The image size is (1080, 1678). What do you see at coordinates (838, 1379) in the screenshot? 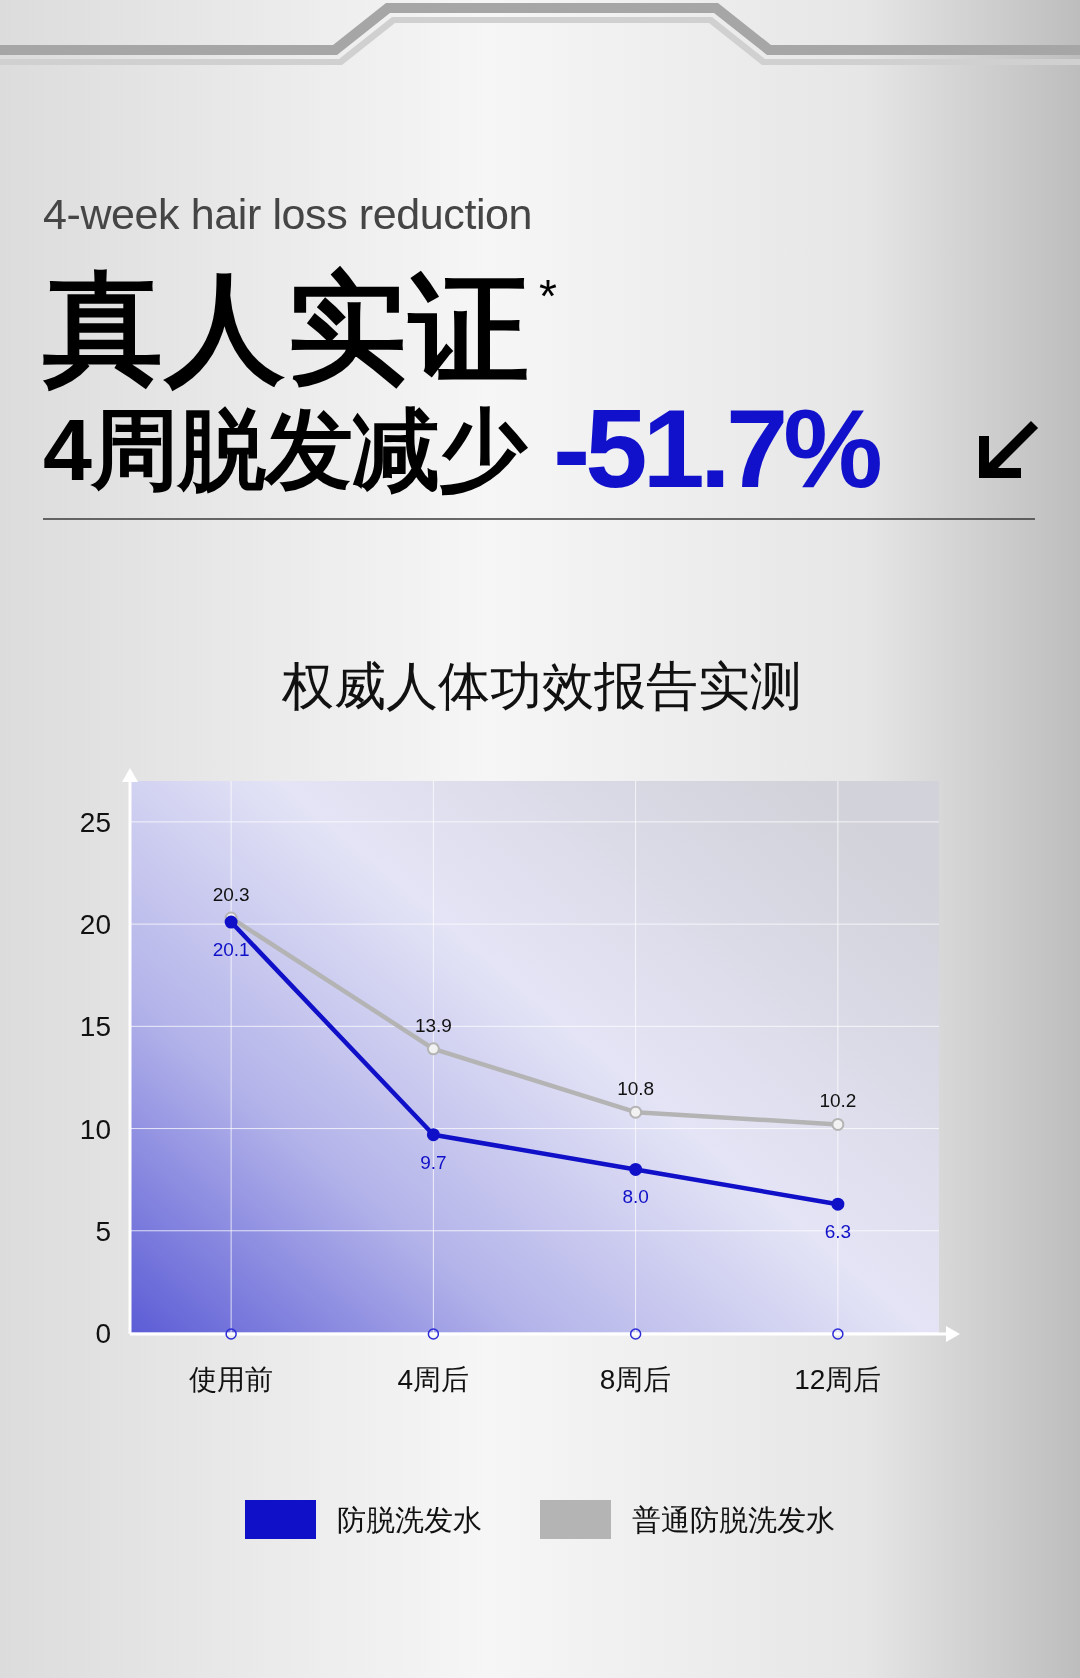
I see `x-tick-label: 12周后` at bounding box center [838, 1379].